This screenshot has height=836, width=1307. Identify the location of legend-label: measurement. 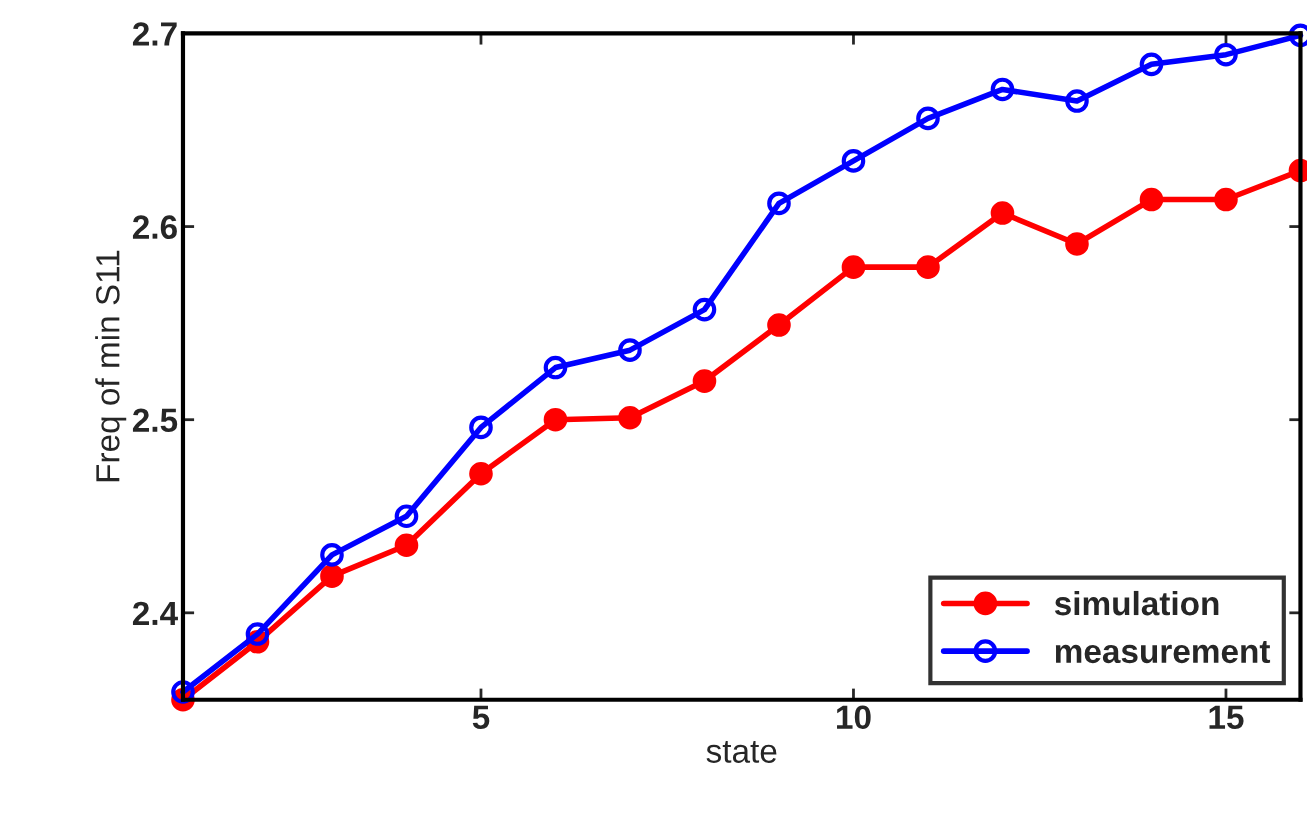
(1163, 652).